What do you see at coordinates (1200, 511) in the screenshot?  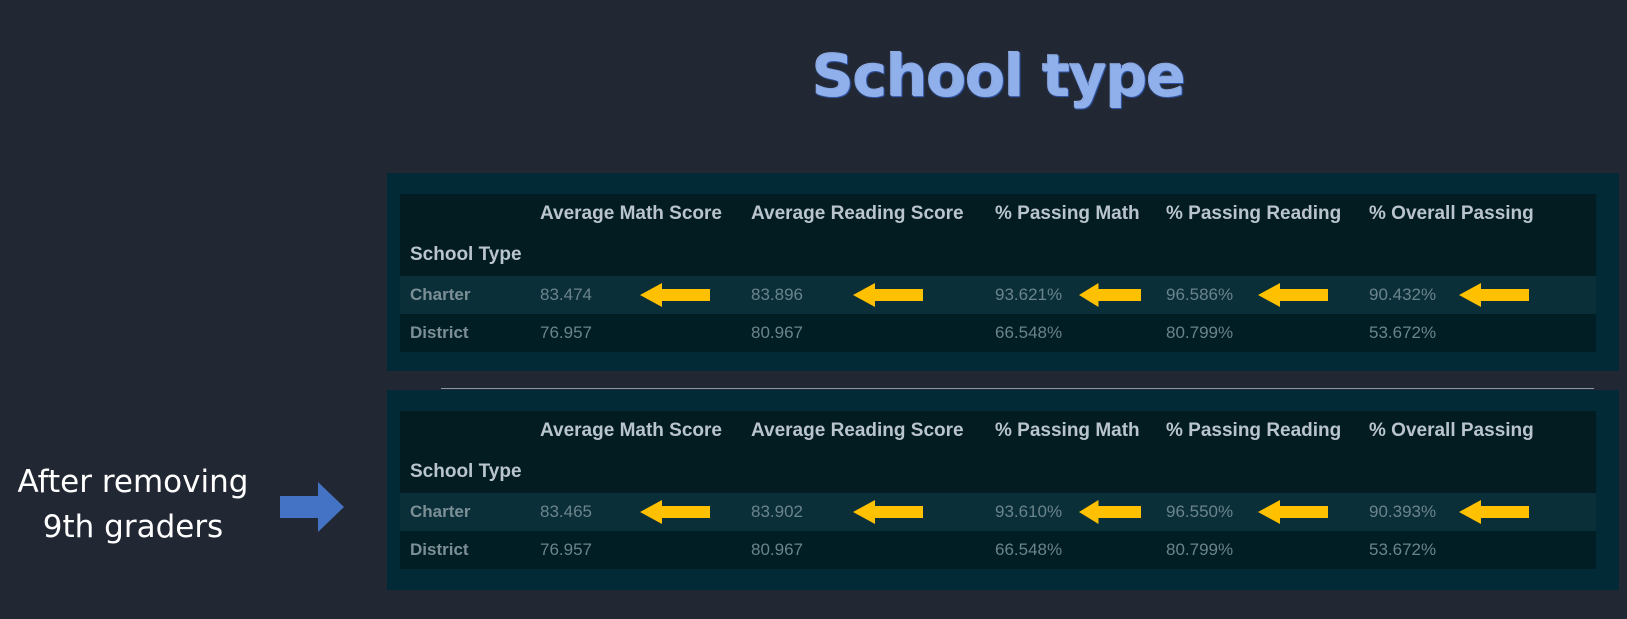 I see `cell-value: 96.550%` at bounding box center [1200, 511].